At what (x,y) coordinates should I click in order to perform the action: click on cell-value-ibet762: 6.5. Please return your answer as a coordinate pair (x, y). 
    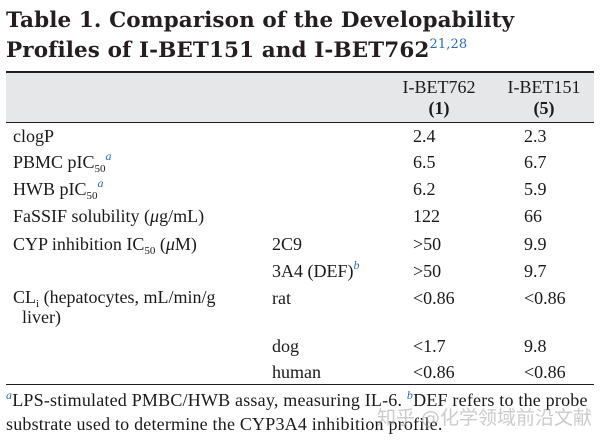
    Looking at the image, I should click on (424, 162).